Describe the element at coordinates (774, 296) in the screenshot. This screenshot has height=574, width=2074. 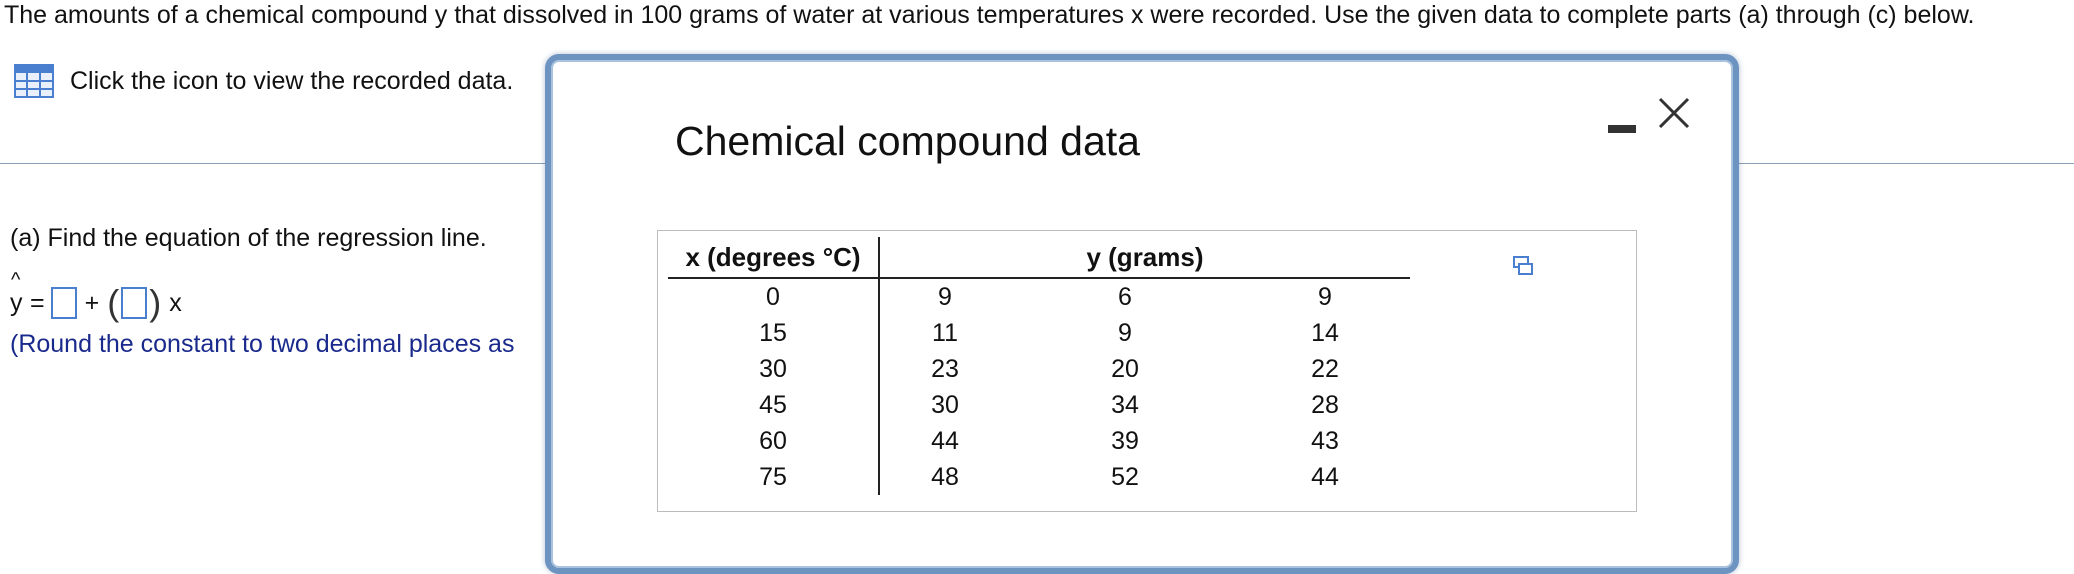
I see `cell-x: 0` at that location.